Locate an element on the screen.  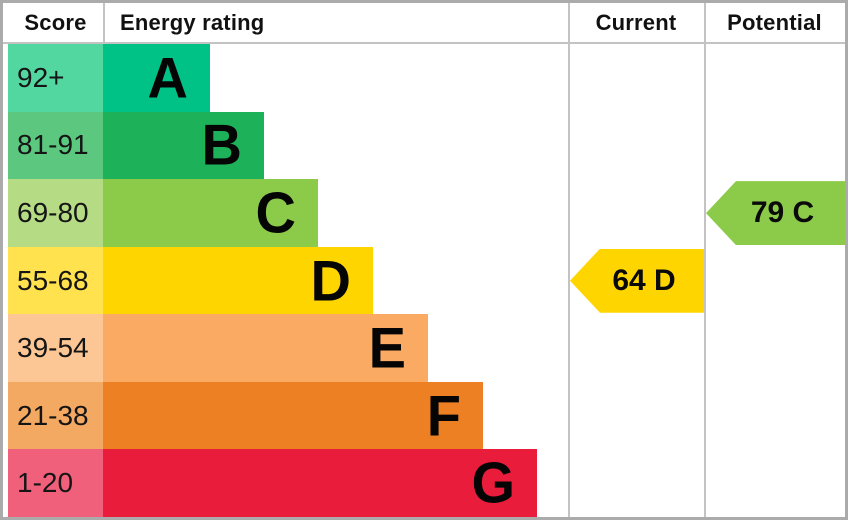
band-row-f: 21-38 F is located at coordinates (426, 415).